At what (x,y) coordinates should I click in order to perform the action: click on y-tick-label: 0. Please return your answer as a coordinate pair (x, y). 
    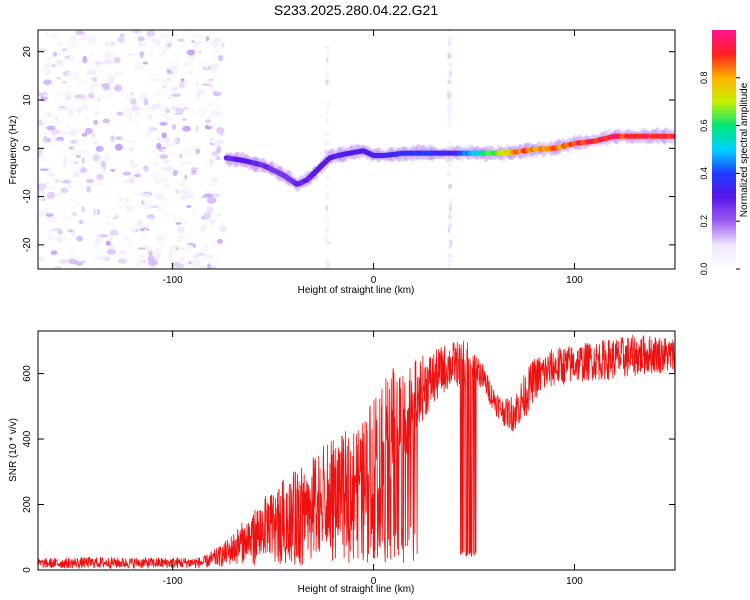
    Looking at the image, I should click on (27, 148).